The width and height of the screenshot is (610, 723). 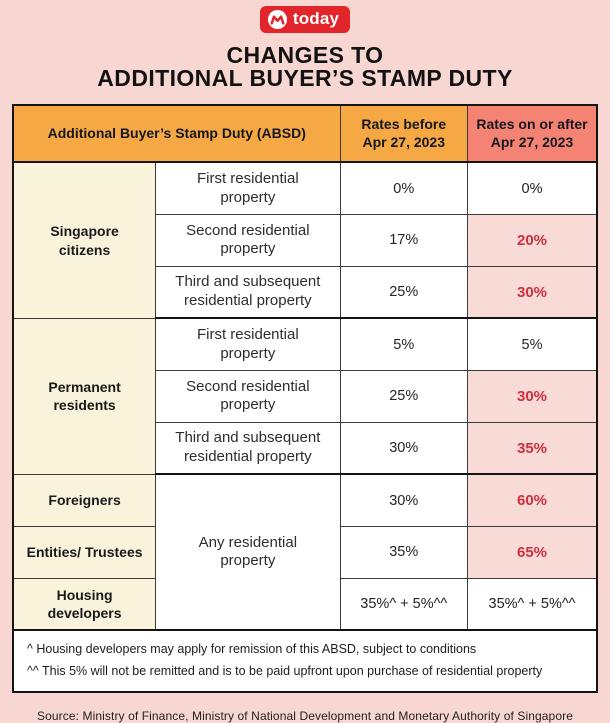 I want to click on logo-row: today, so click(x=305, y=20).